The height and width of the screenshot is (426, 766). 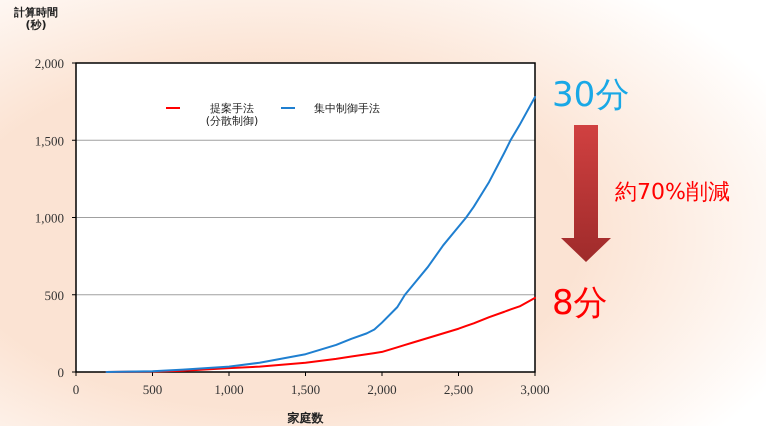 What do you see at coordinates (229, 389) in the screenshot?
I see `x-tick-label: 1,000` at bounding box center [229, 389].